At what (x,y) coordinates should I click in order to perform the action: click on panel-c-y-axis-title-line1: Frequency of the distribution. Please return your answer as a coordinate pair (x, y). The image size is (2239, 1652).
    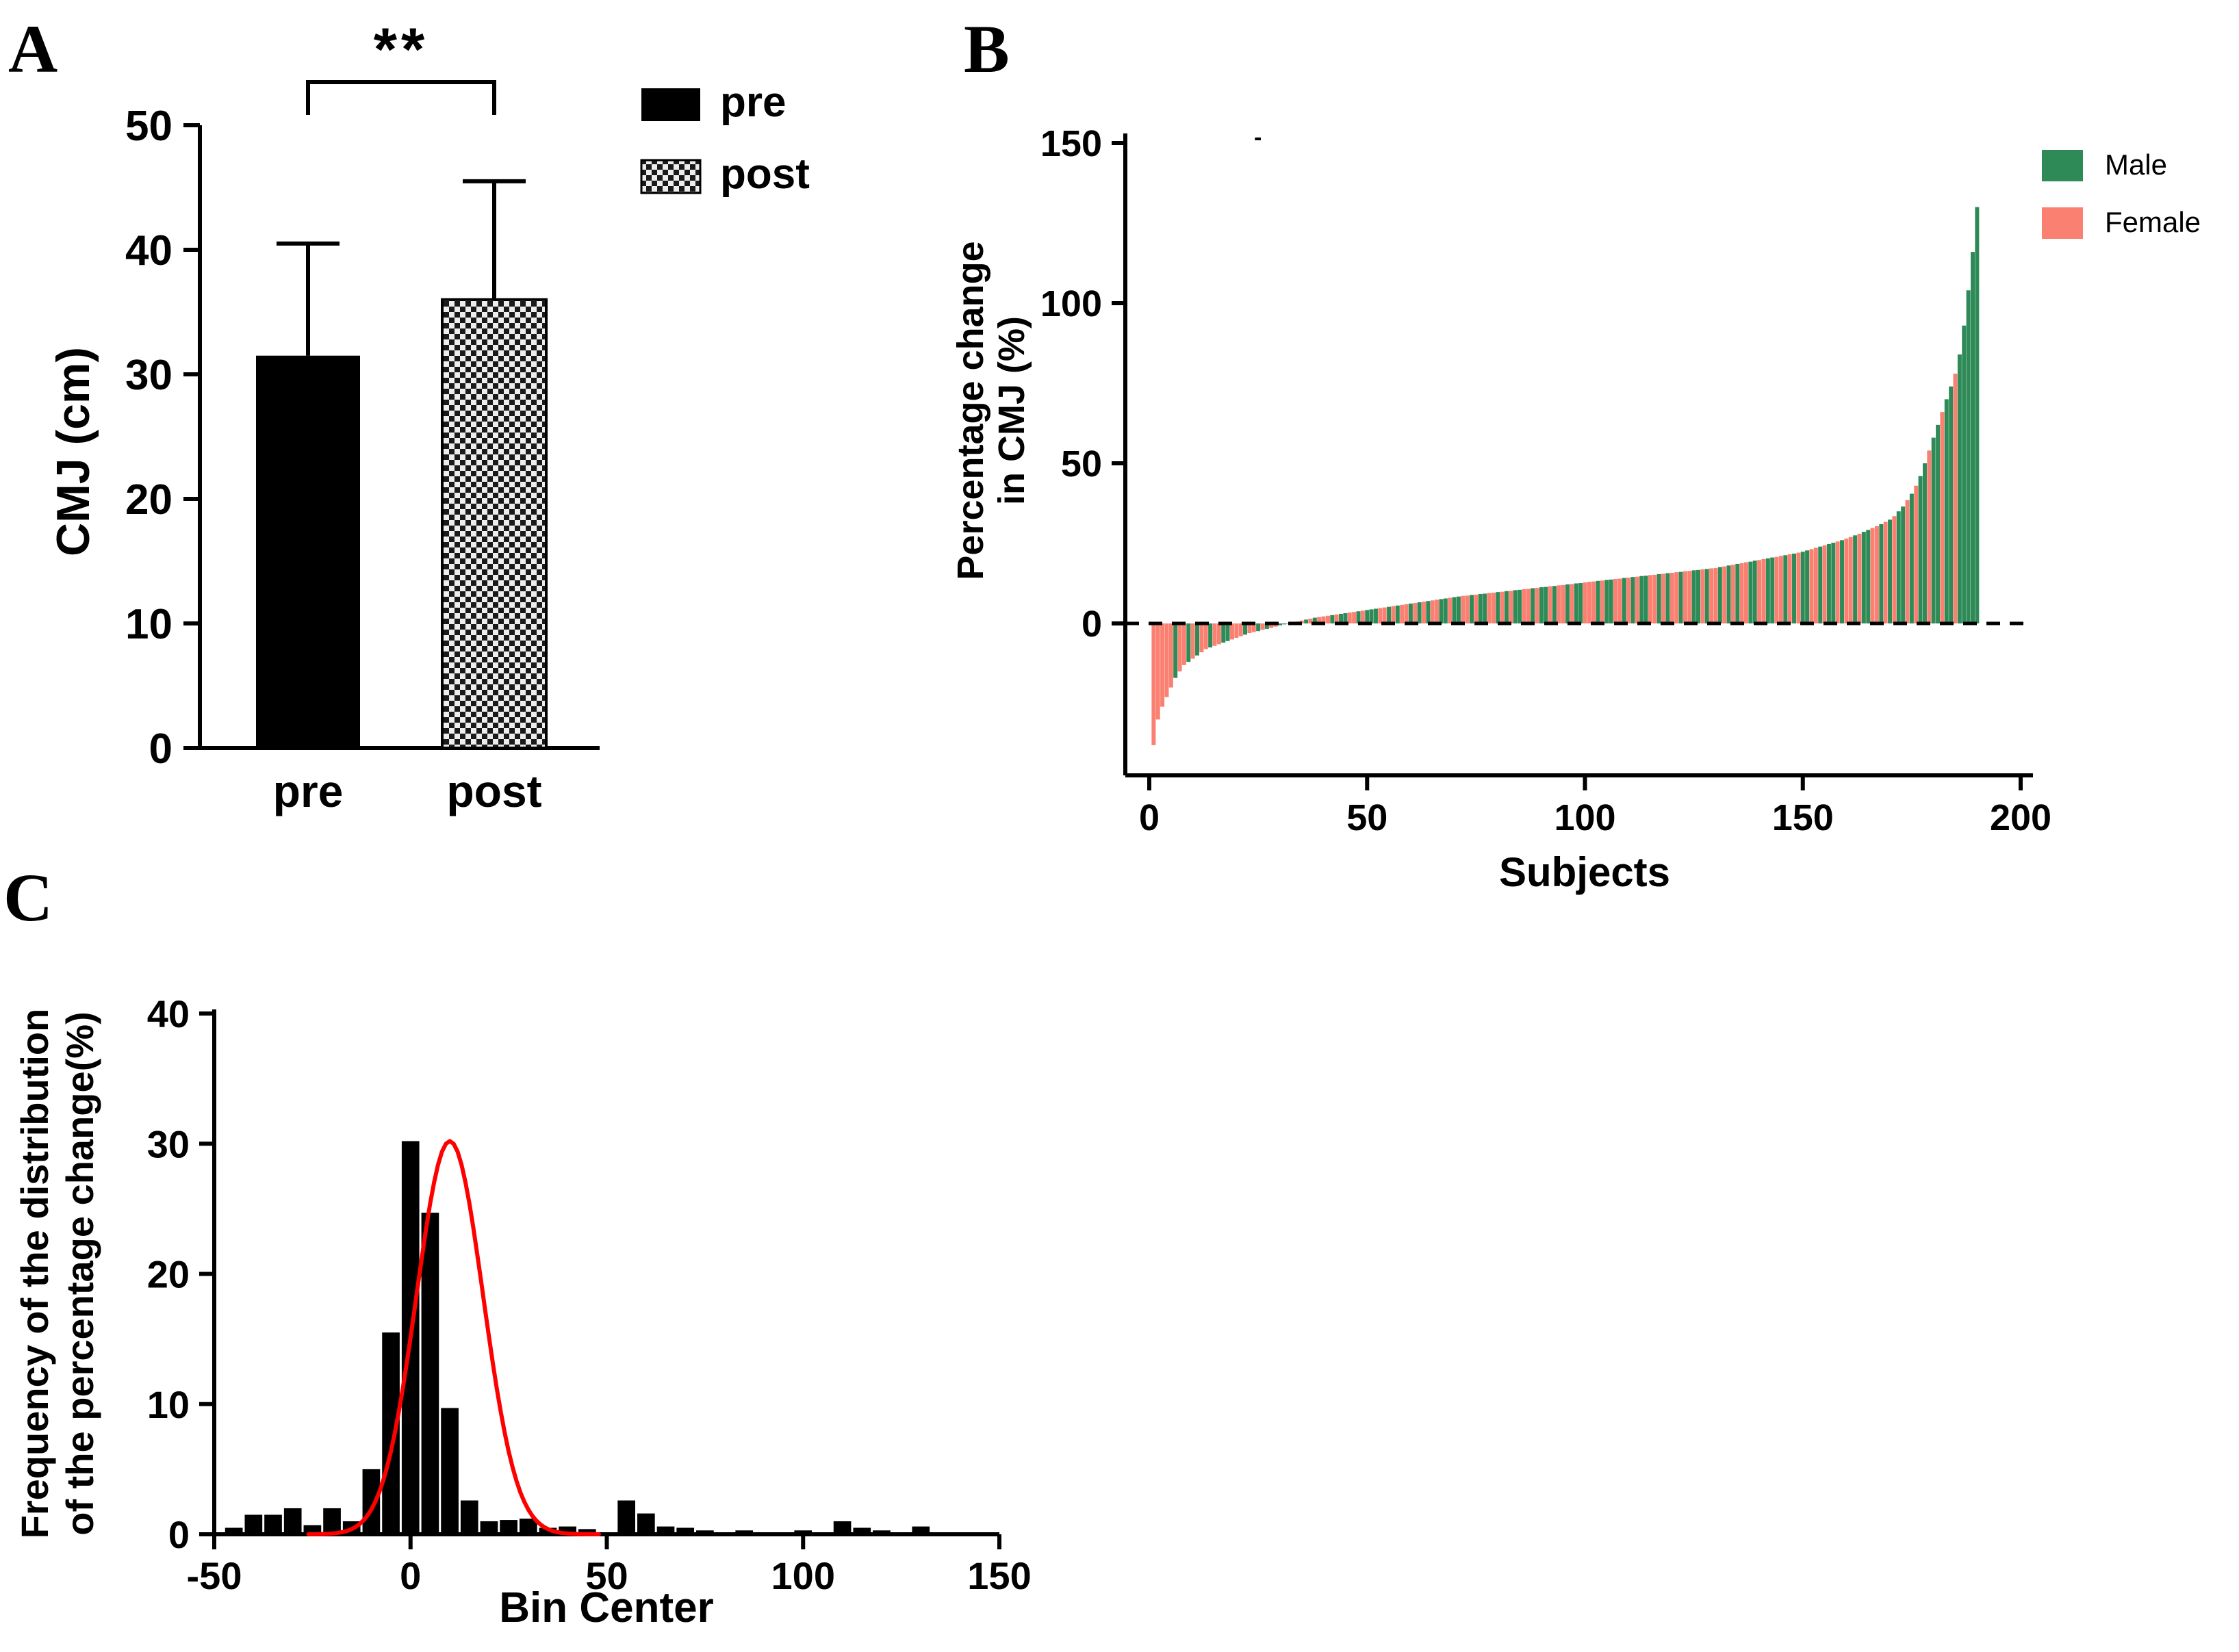
    Looking at the image, I should click on (34, 1274).